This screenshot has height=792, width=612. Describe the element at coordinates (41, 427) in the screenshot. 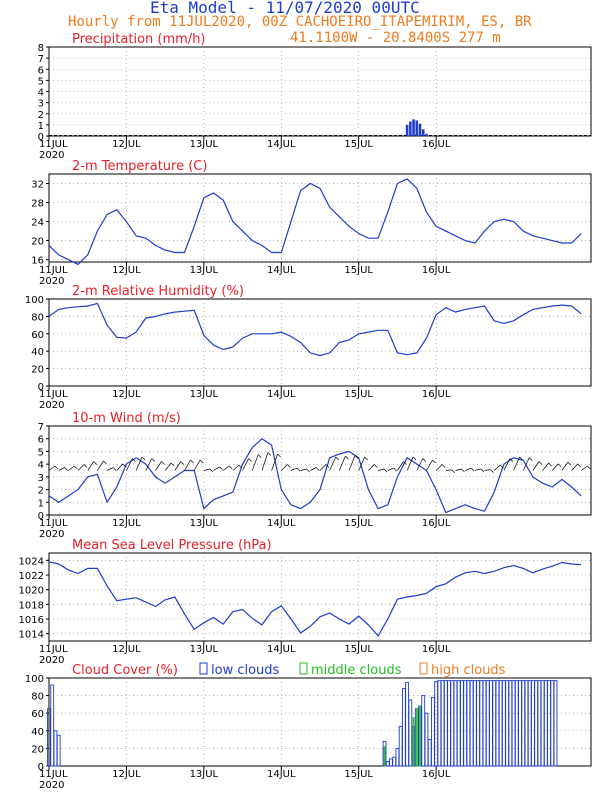

I see `y-tick-label: 7` at that location.